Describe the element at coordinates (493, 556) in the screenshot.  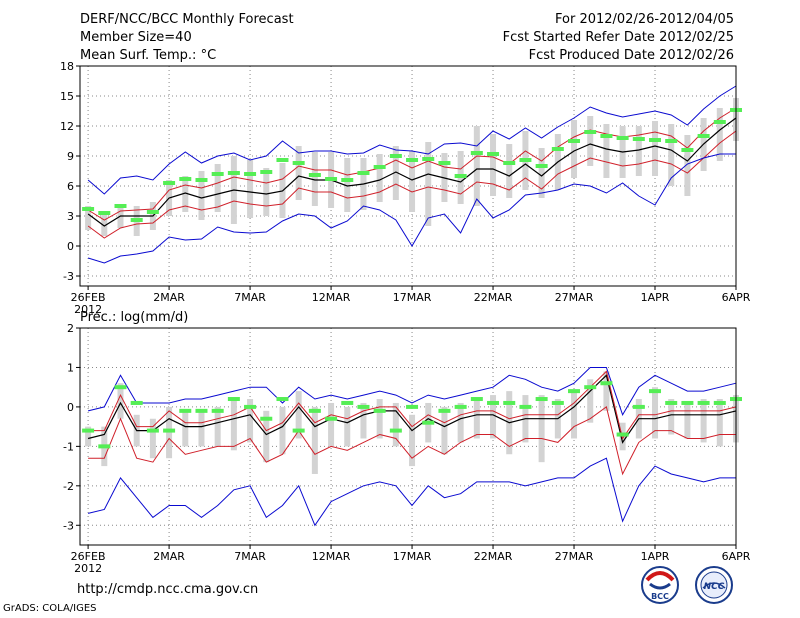
I see `x-tick-label: 22MAR` at that location.